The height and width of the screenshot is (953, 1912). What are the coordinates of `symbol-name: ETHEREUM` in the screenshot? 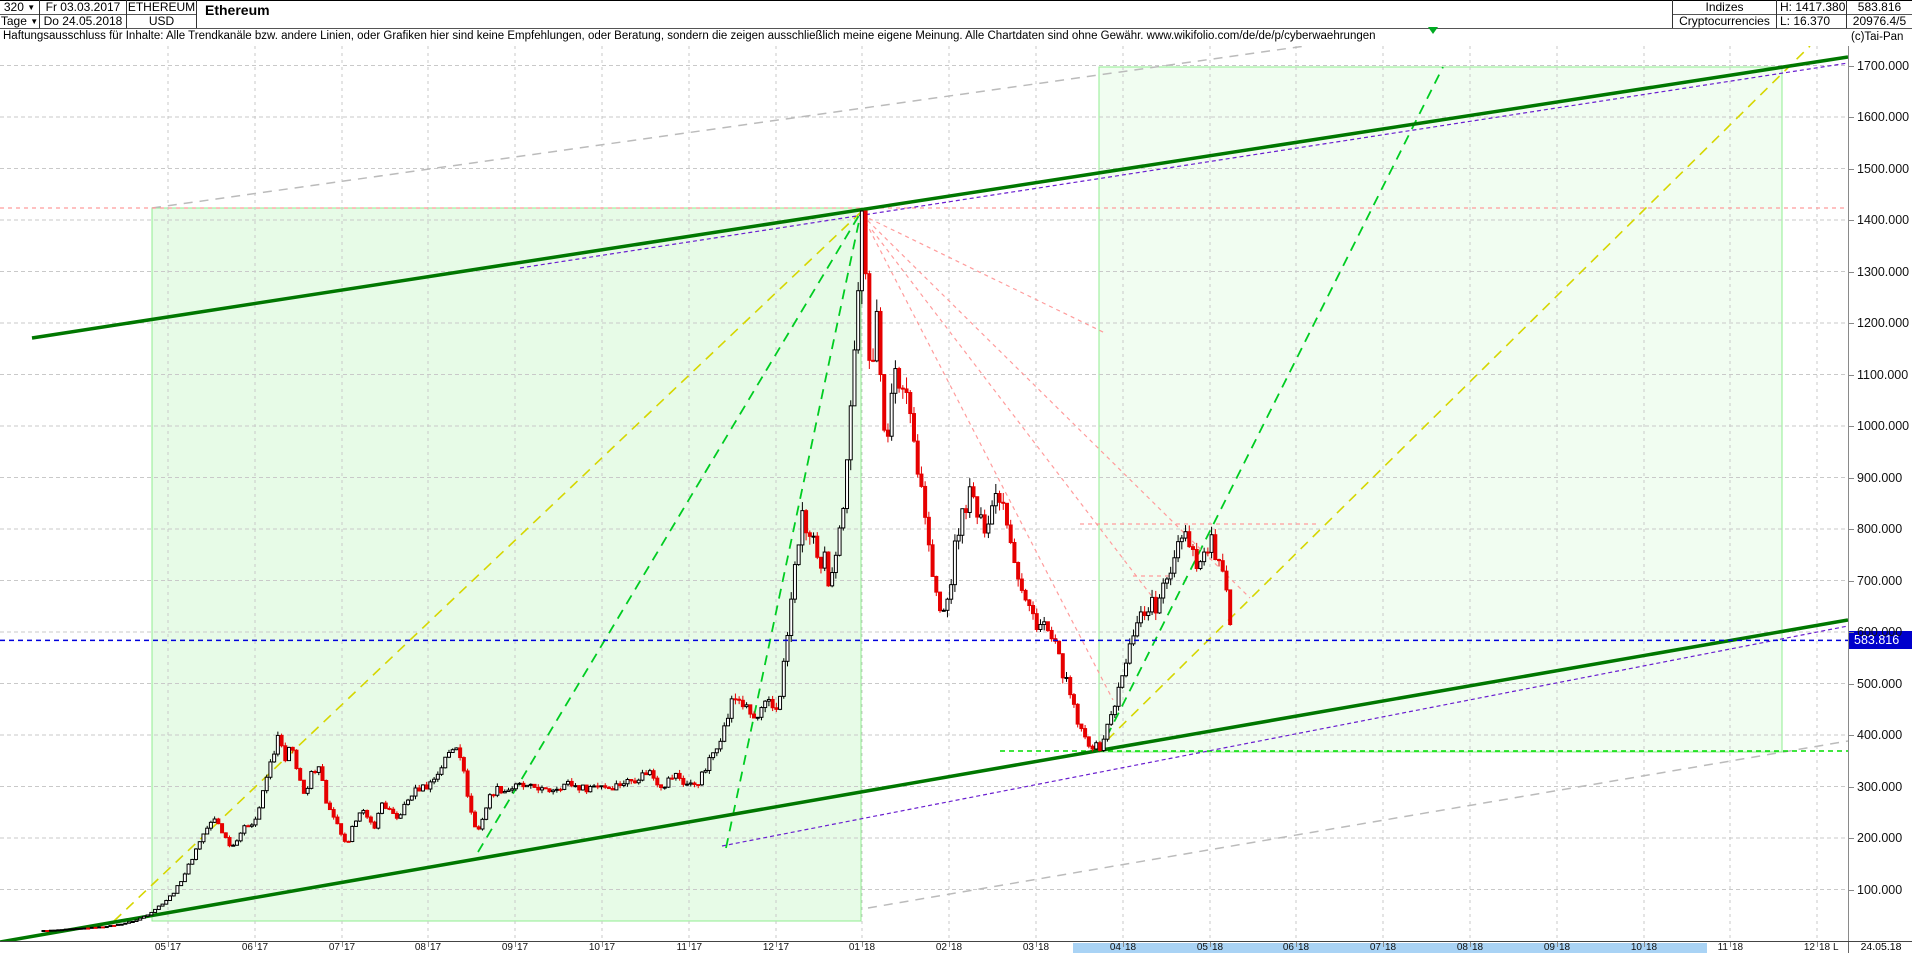 It's located at (161, 7).